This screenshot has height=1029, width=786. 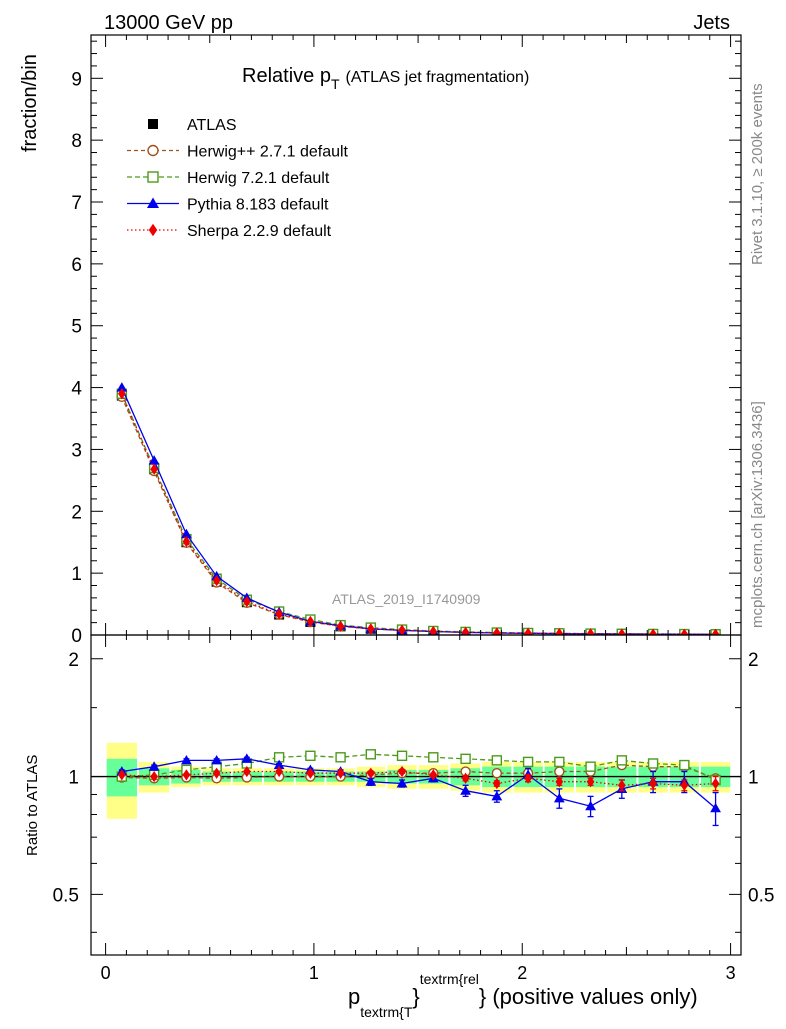 I want to click on legend-label-herwigpp: Herwig++ 2.7.1 default, so click(x=268, y=152).